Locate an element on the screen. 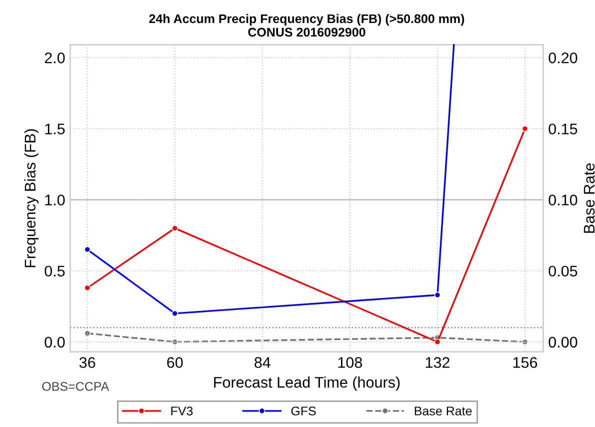 The image size is (595, 427). y2-tick-label: 0.00 is located at coordinates (563, 342).